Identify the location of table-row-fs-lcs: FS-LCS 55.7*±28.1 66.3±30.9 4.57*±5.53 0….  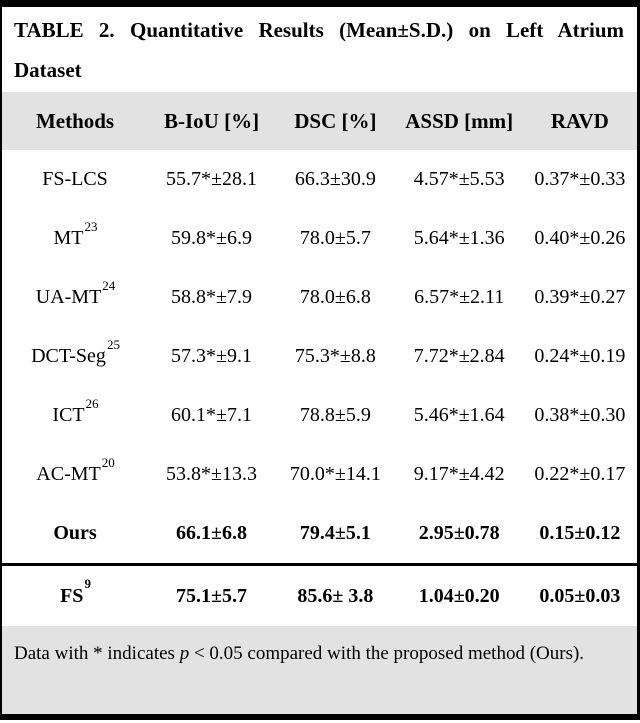
(319, 179).